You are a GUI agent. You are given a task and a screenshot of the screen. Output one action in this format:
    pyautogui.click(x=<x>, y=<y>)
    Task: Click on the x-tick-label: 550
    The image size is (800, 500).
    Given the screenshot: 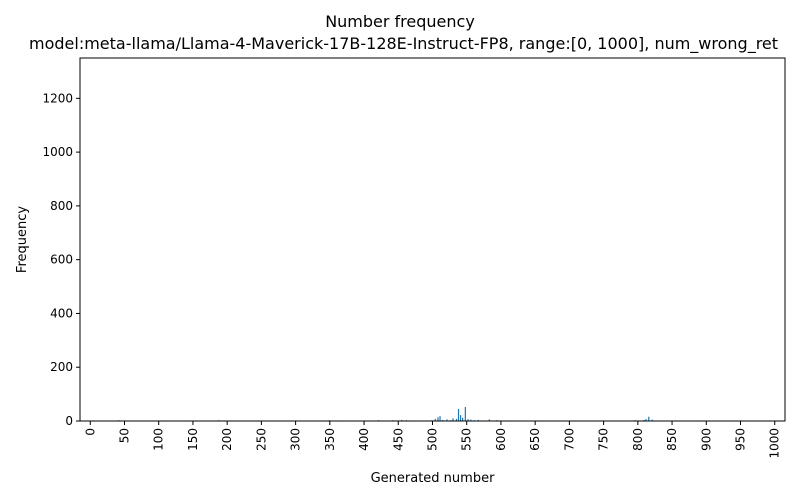 What is the action you would take?
    pyautogui.click(x=467, y=439)
    